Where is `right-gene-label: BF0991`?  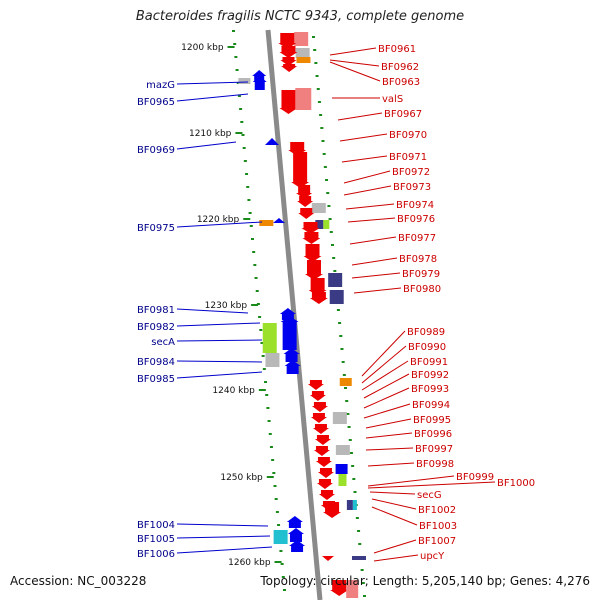 right-gene-label: BF0991 is located at coordinates (429, 362).